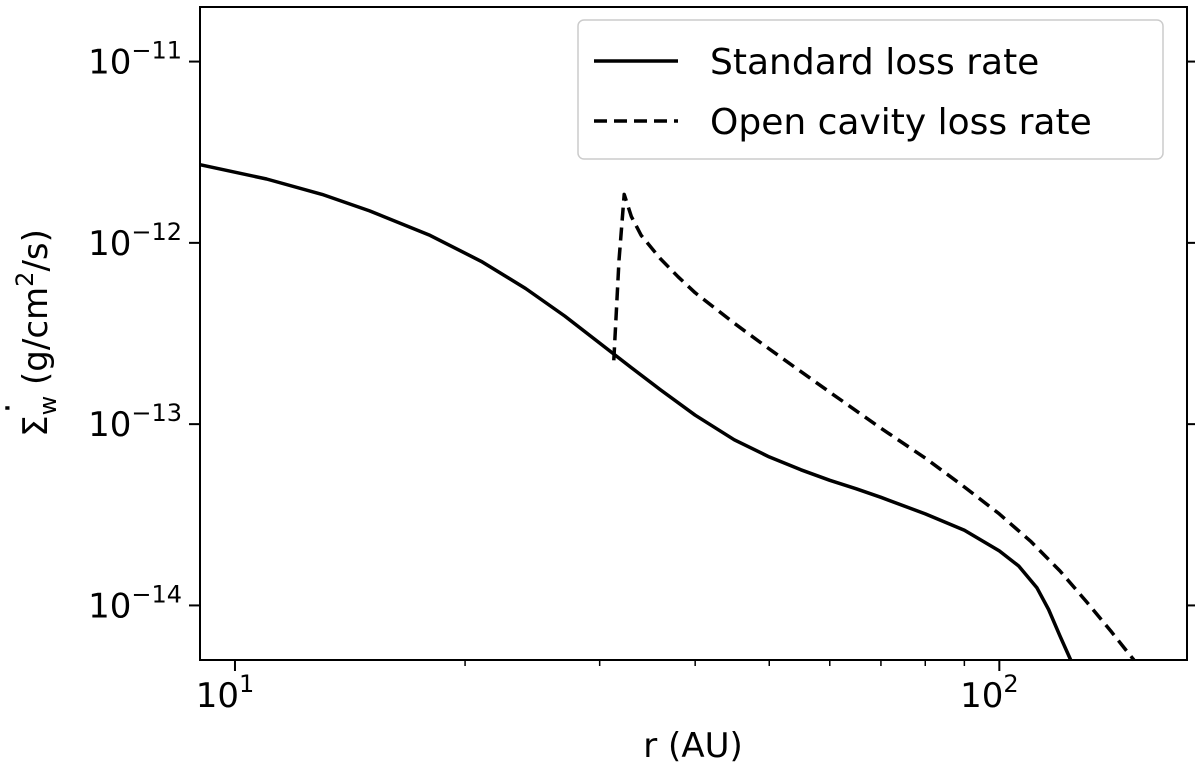  What do you see at coordinates (901, 122) in the screenshot?
I see `legend-label-open-cavity: Open cavity loss rate` at bounding box center [901, 122].